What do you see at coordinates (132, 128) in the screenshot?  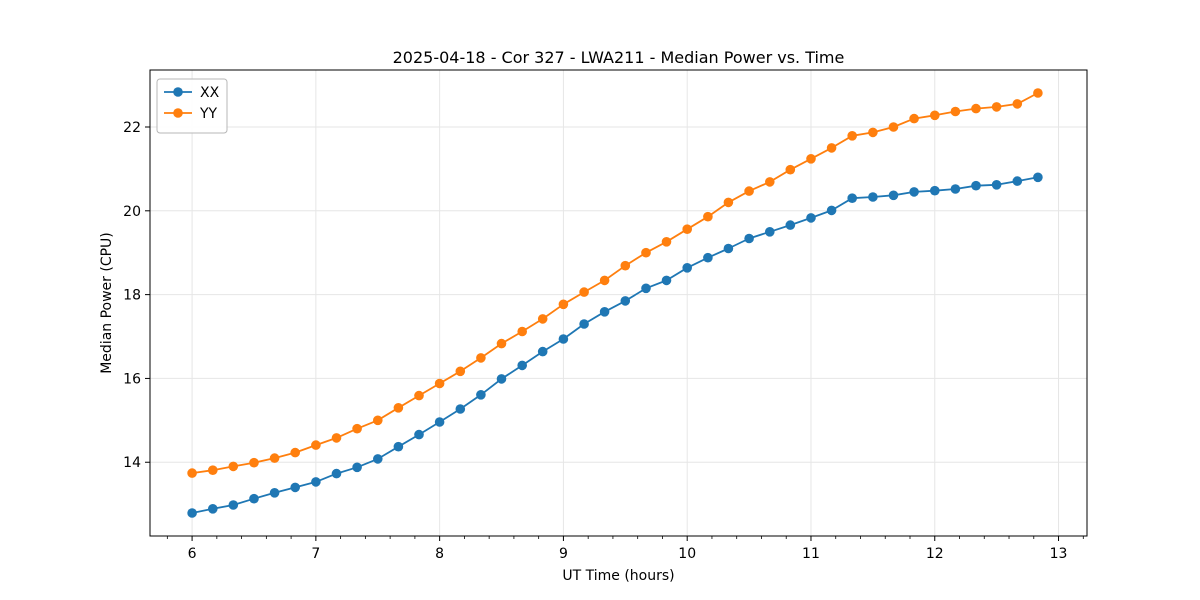 I see `y-tick-label: 22` at bounding box center [132, 128].